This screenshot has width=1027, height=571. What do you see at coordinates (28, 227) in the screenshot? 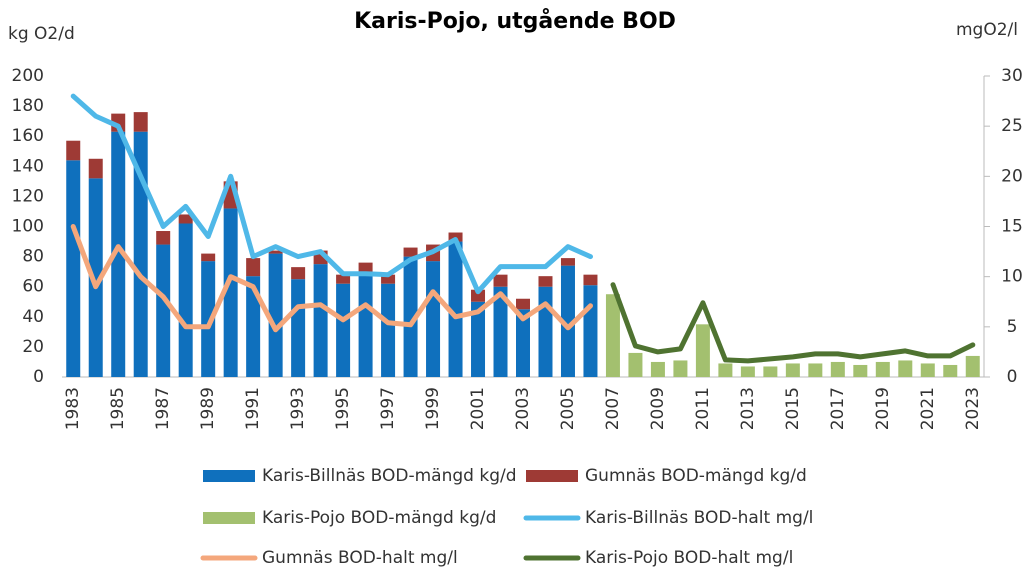
I see `y-tick-label: 100` at bounding box center [28, 227].